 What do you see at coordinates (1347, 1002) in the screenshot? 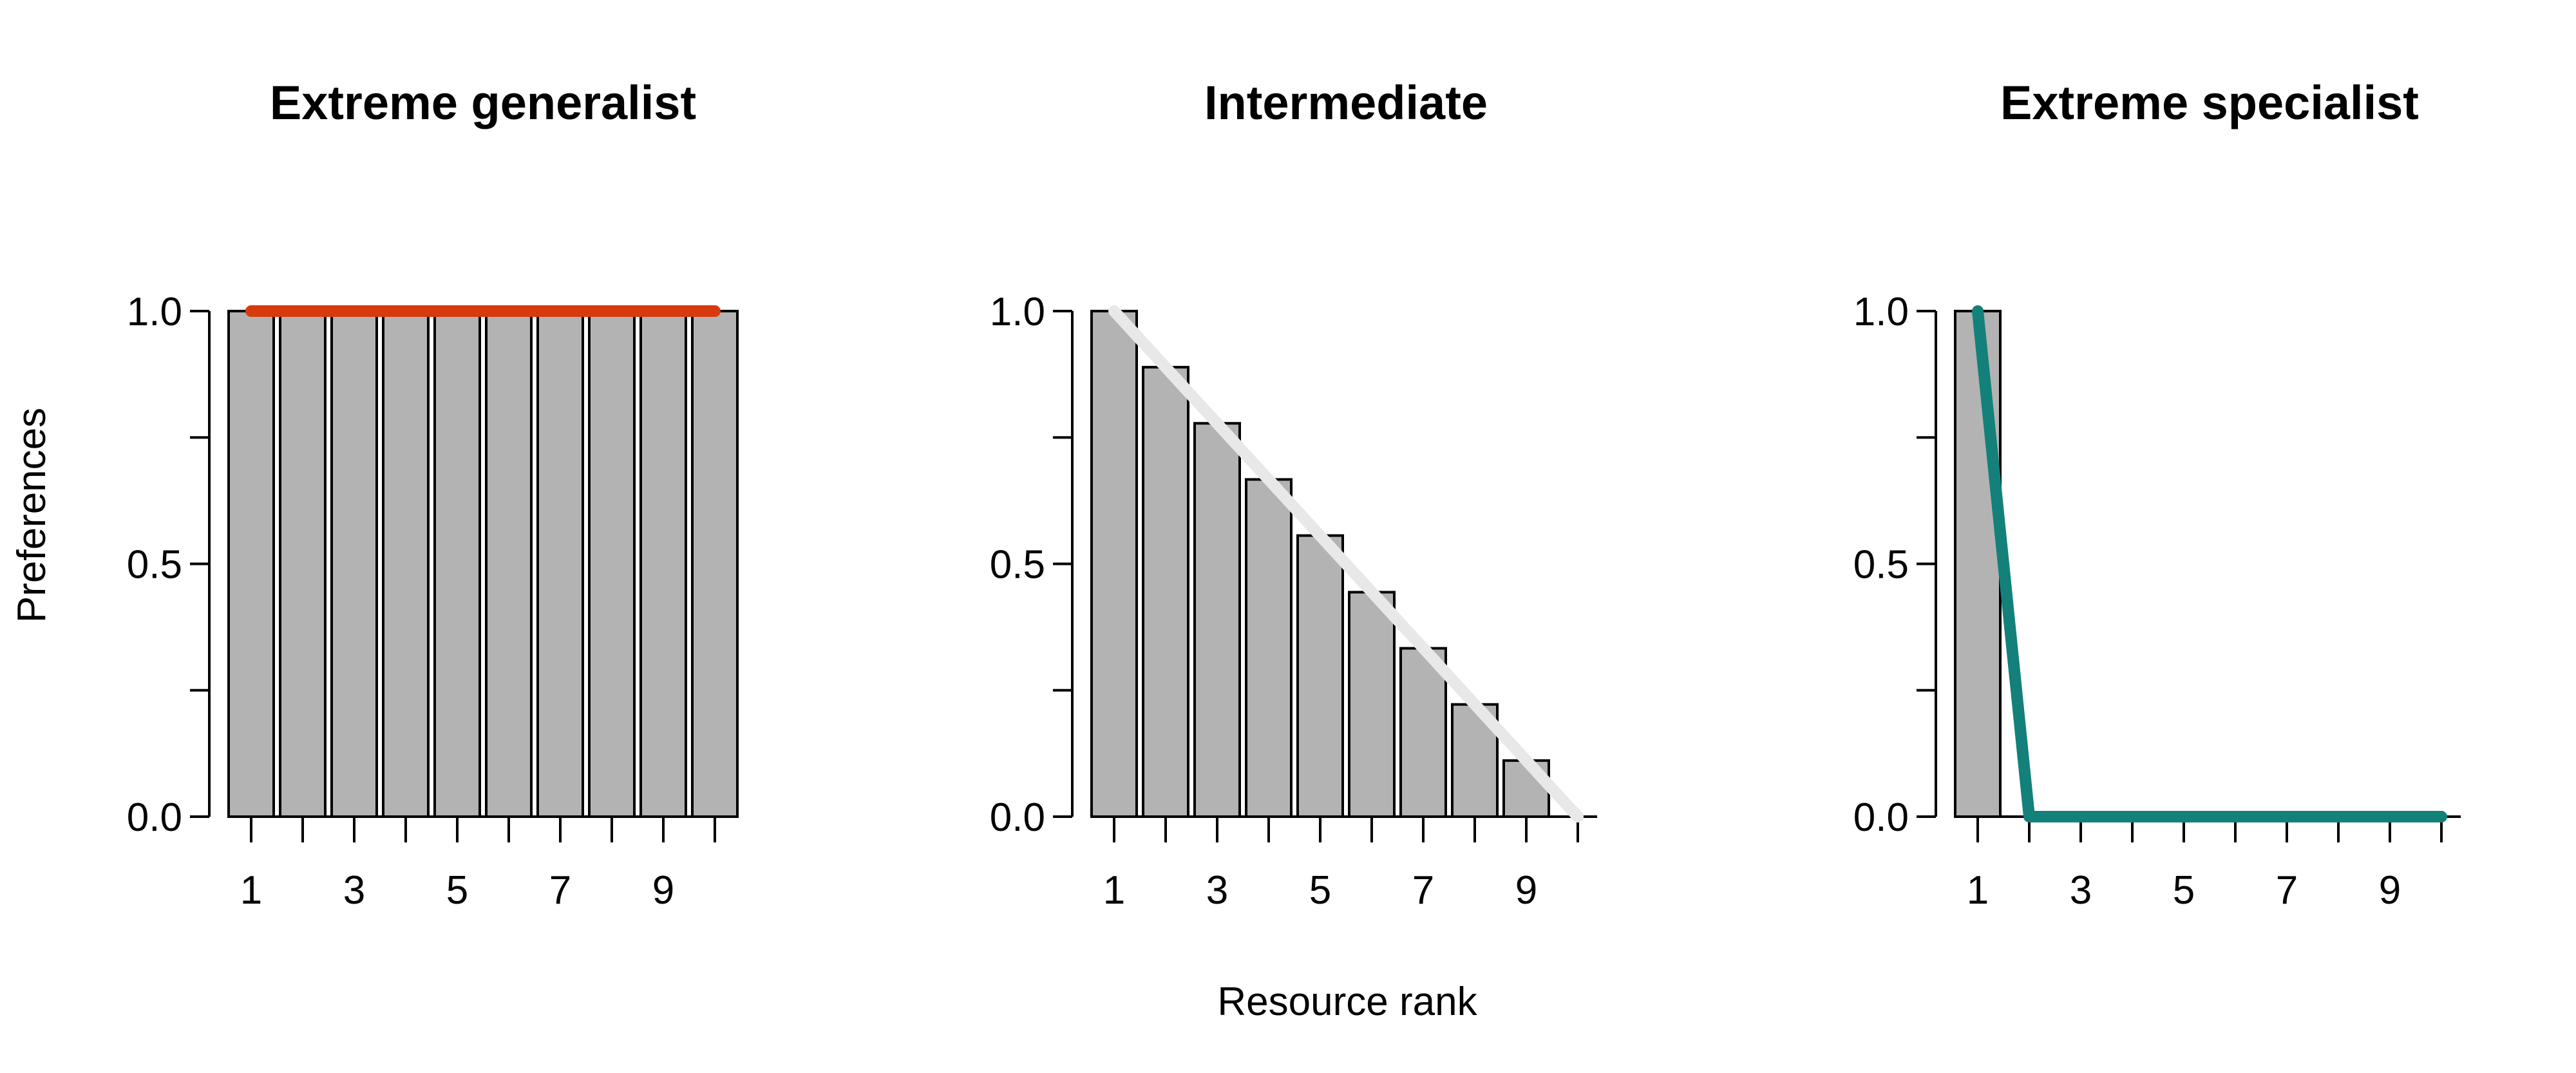
I see `x-axis-label: Resource rank` at bounding box center [1347, 1002].